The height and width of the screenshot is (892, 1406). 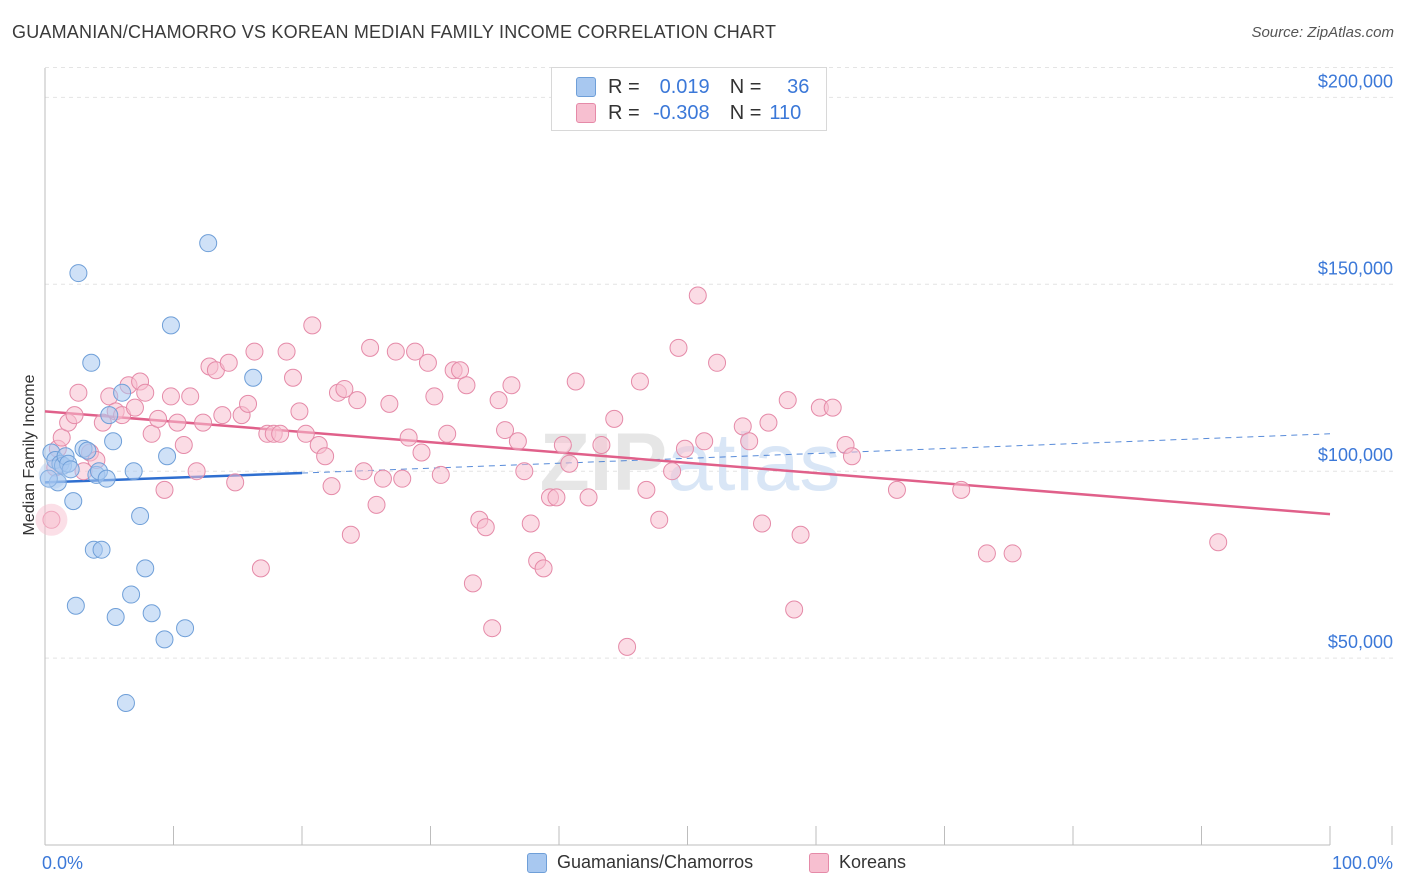 I want to click on legend-n-value: 36, so click(x=798, y=86).